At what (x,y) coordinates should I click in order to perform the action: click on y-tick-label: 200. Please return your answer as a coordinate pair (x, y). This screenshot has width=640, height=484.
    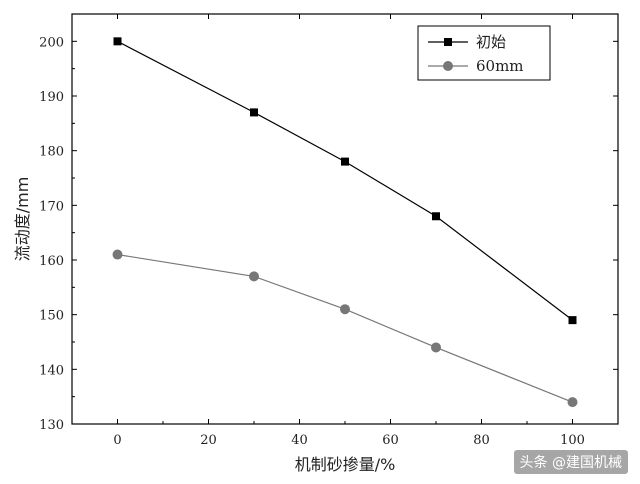
    Looking at the image, I should click on (51, 42).